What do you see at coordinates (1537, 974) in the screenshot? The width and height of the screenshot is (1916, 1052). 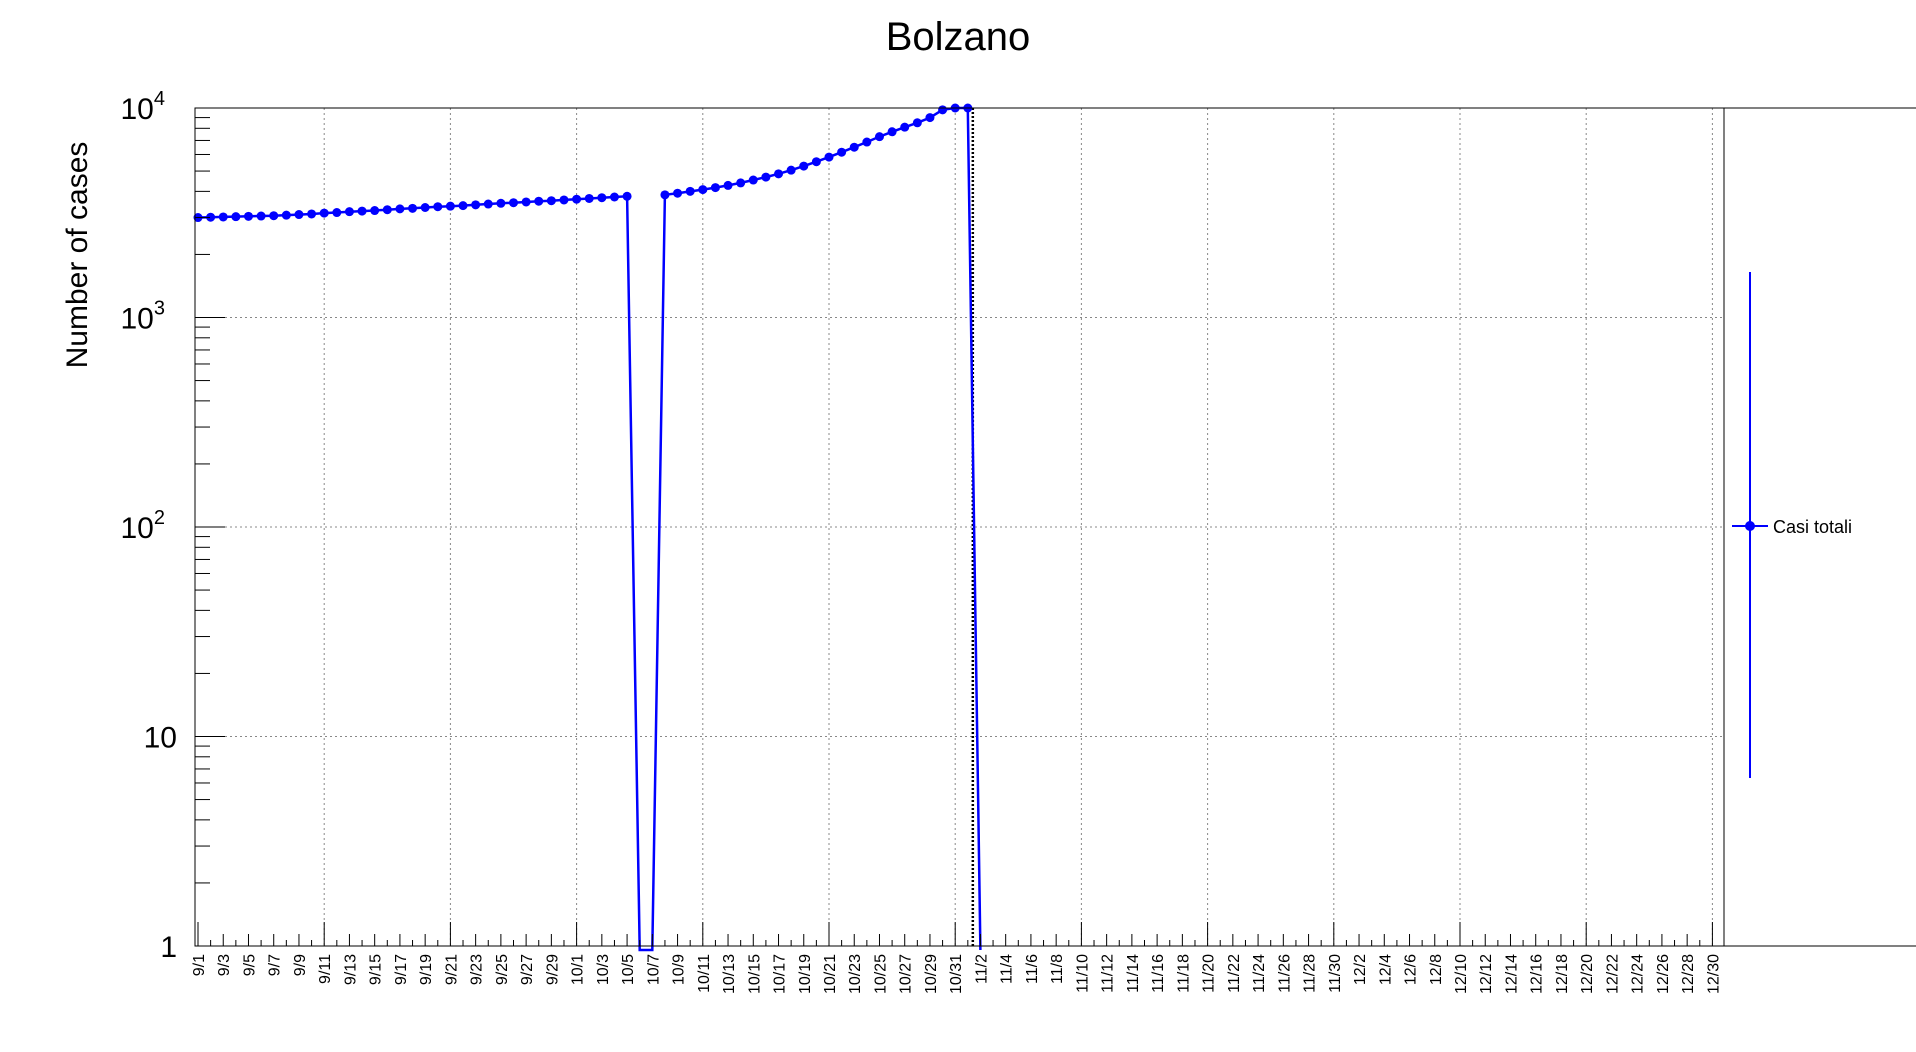 I see `x-tick-label: 12/16` at bounding box center [1537, 974].